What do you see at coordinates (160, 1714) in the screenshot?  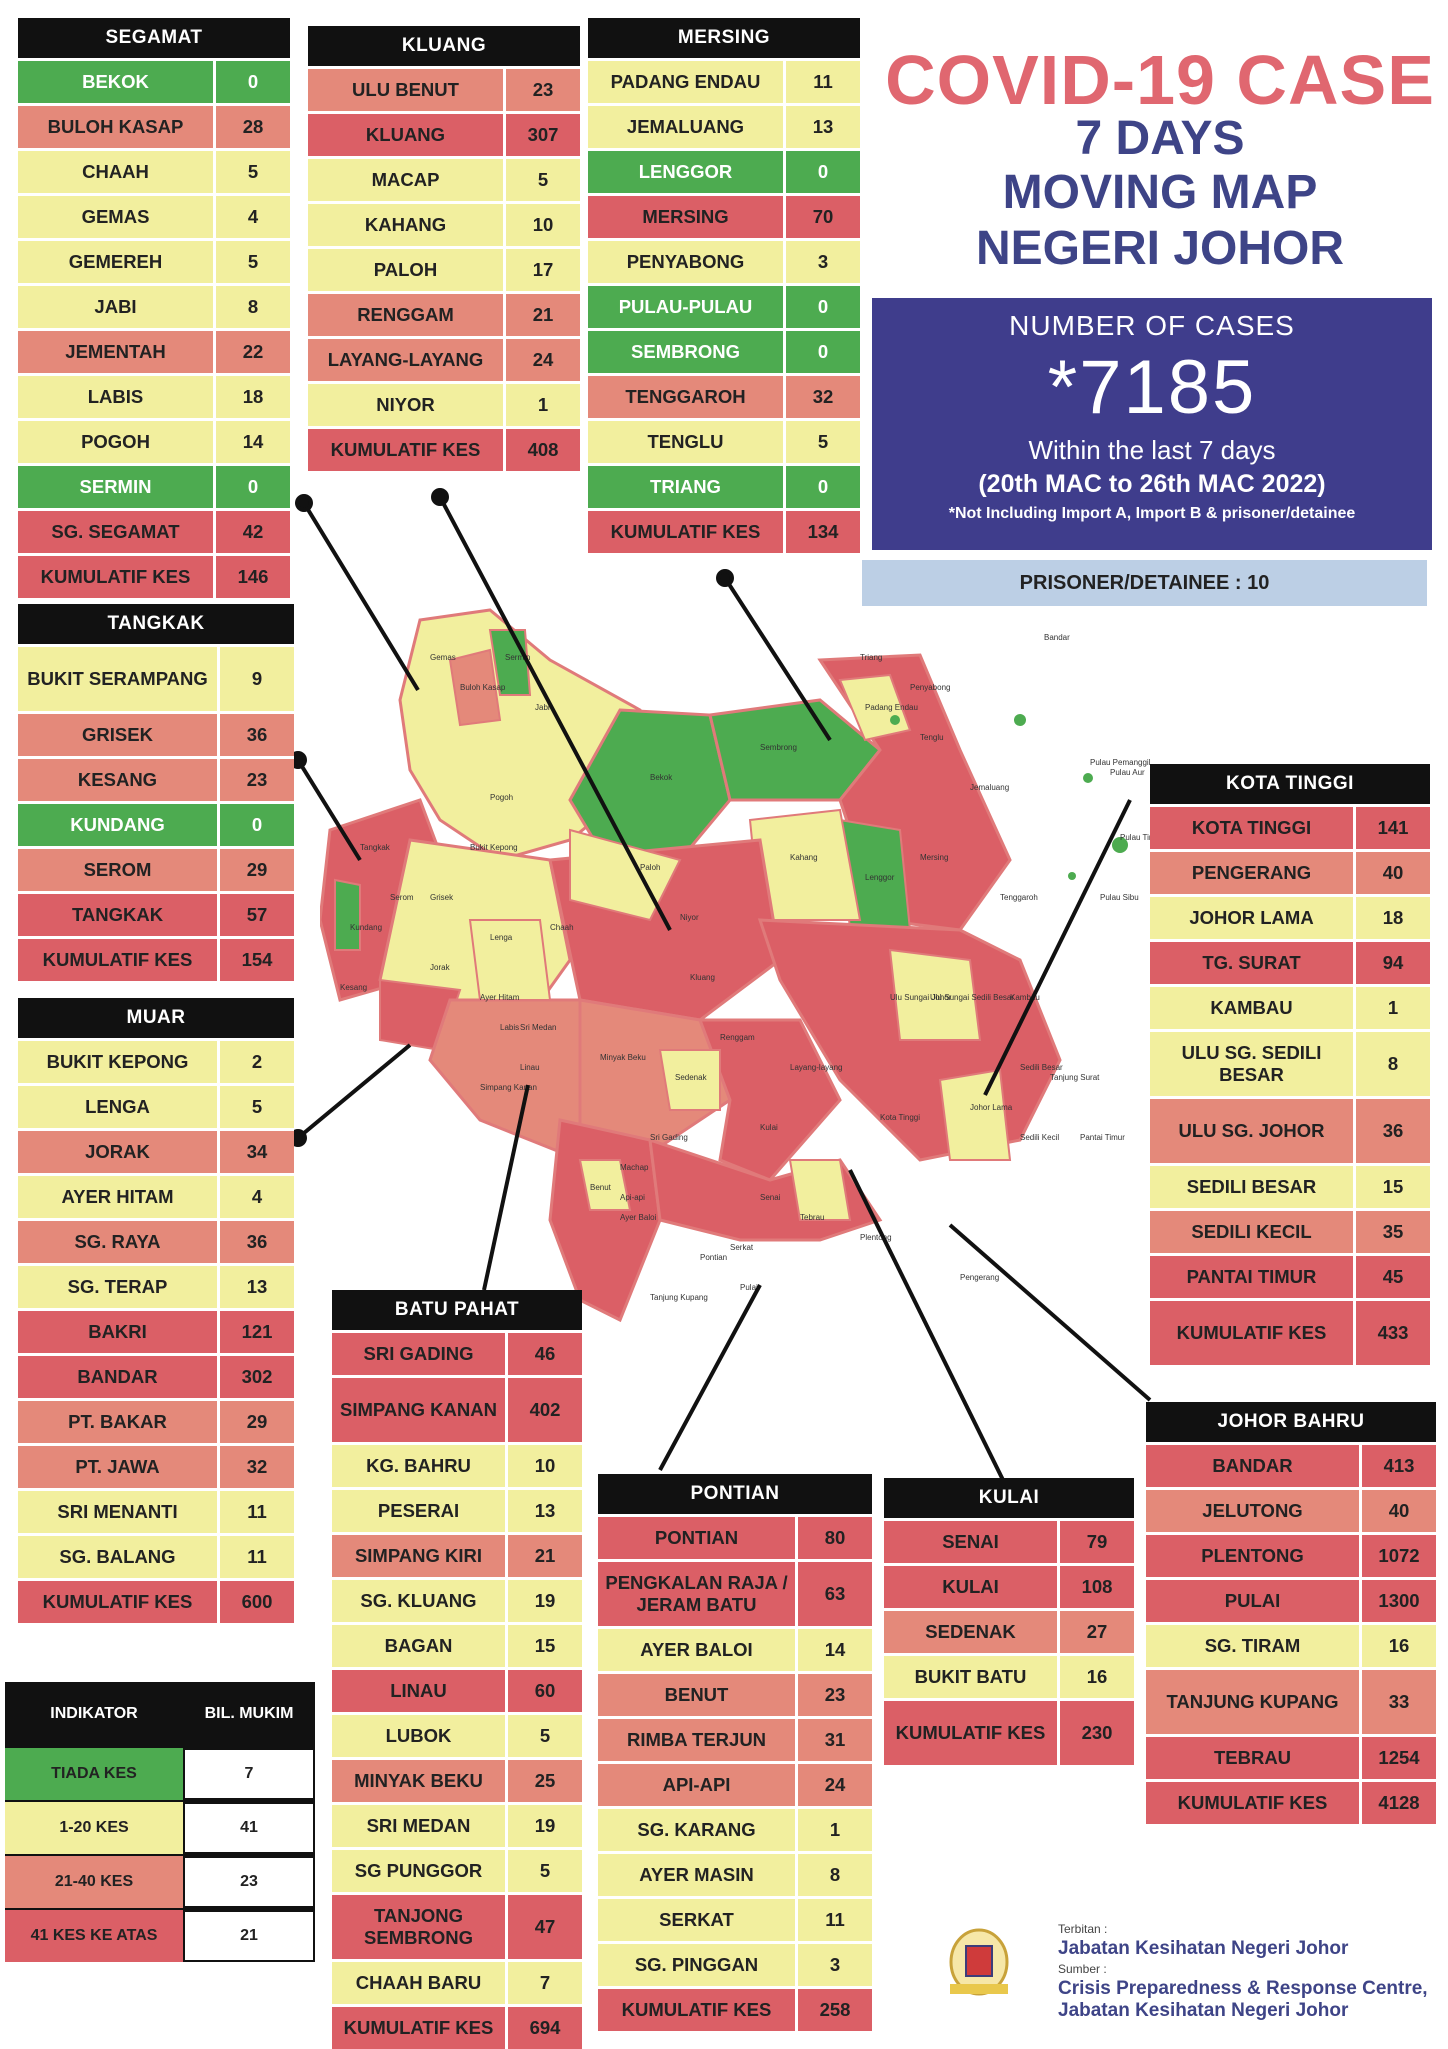 I see `indicator-header: INDIKATOR BIL. MUKIM` at bounding box center [160, 1714].